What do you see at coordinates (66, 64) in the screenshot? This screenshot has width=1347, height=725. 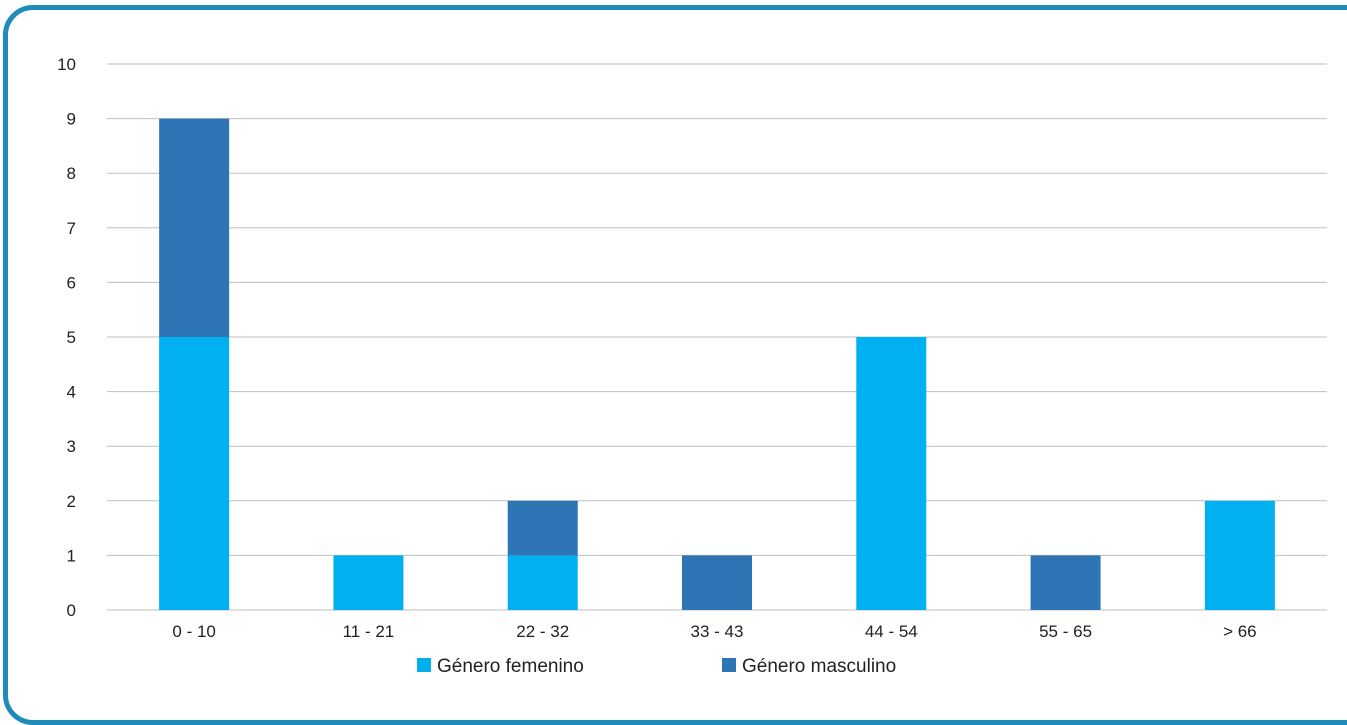 I see `y-tick-label: 10` at bounding box center [66, 64].